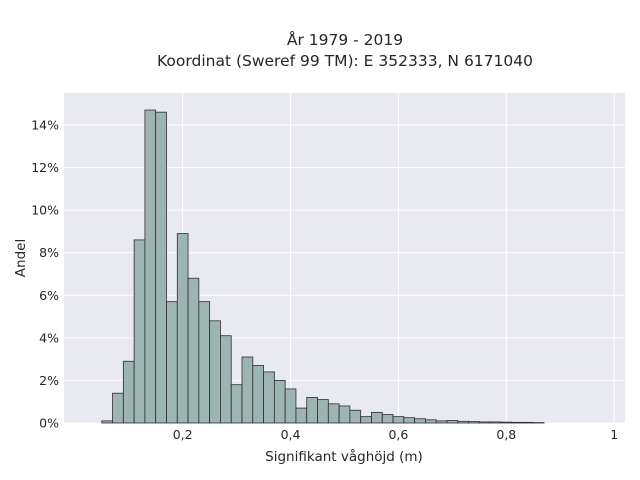 This screenshot has height=480, width=640. Describe the element at coordinates (344, 456) in the screenshot. I see `x-axis-label: Signifikant våghöjd (m)` at that location.